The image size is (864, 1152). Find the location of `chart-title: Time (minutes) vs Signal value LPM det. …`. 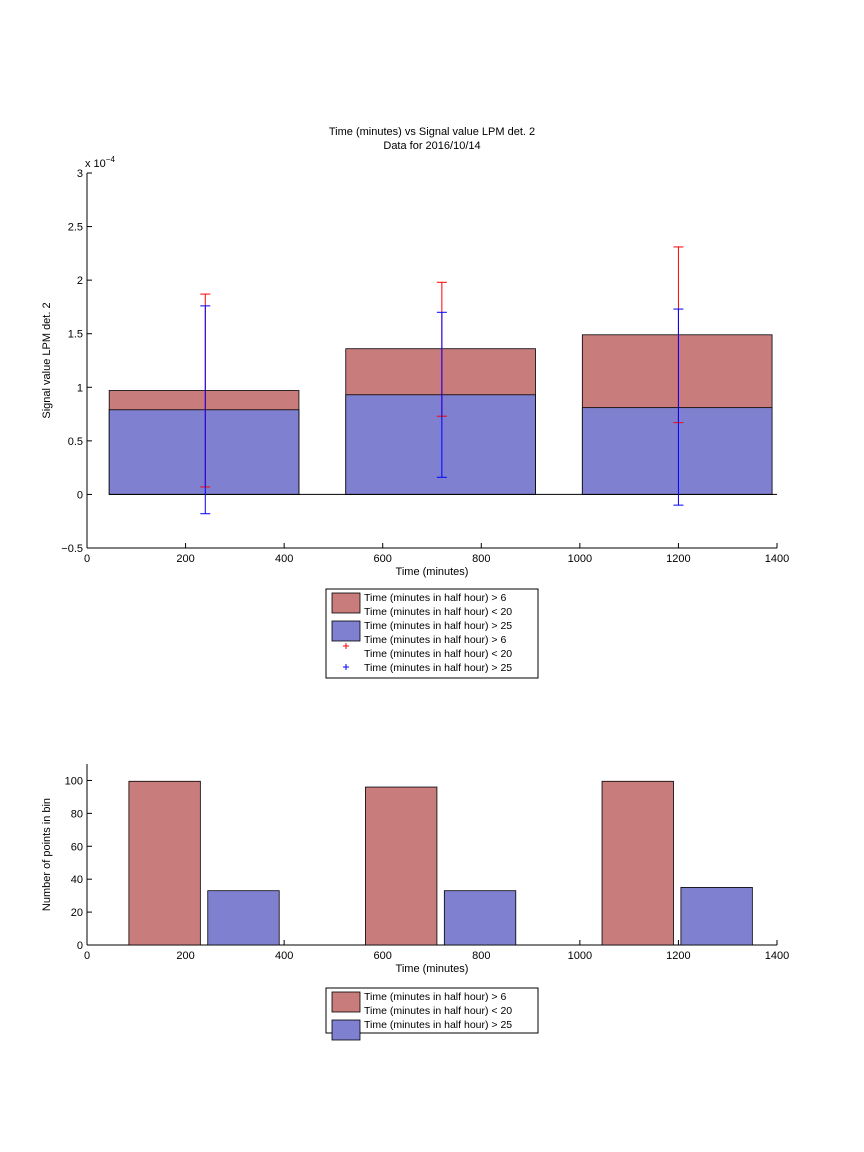

chart-title: Time (minutes) vs Signal value LPM det. … is located at coordinates (432, 132).